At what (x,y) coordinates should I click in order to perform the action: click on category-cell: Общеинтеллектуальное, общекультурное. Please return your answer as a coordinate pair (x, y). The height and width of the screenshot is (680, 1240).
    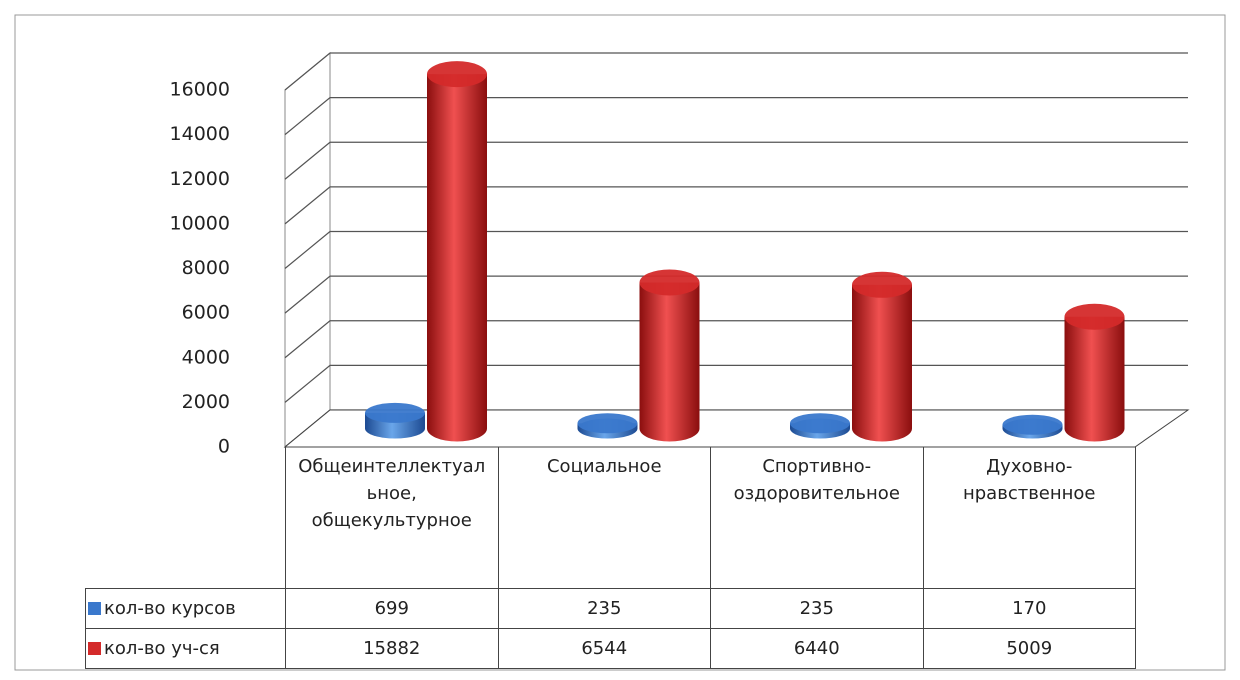
    Looking at the image, I should click on (392, 518).